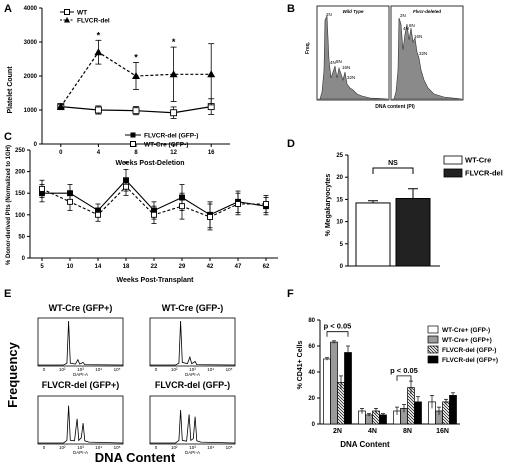  I want to click on panel-d-ytick-label: 20, so click(339, 178).